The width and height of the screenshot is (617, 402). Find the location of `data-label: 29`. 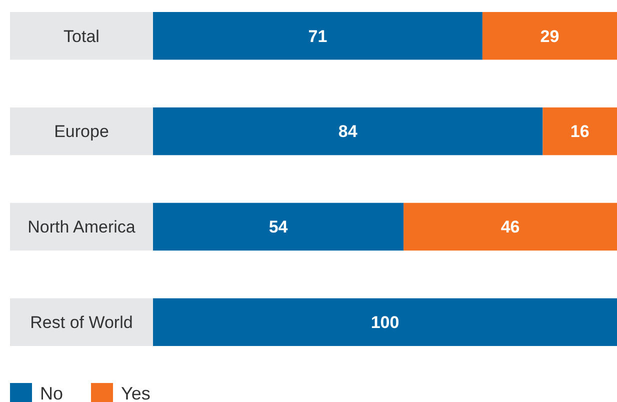

data-label: 29 is located at coordinates (550, 36).